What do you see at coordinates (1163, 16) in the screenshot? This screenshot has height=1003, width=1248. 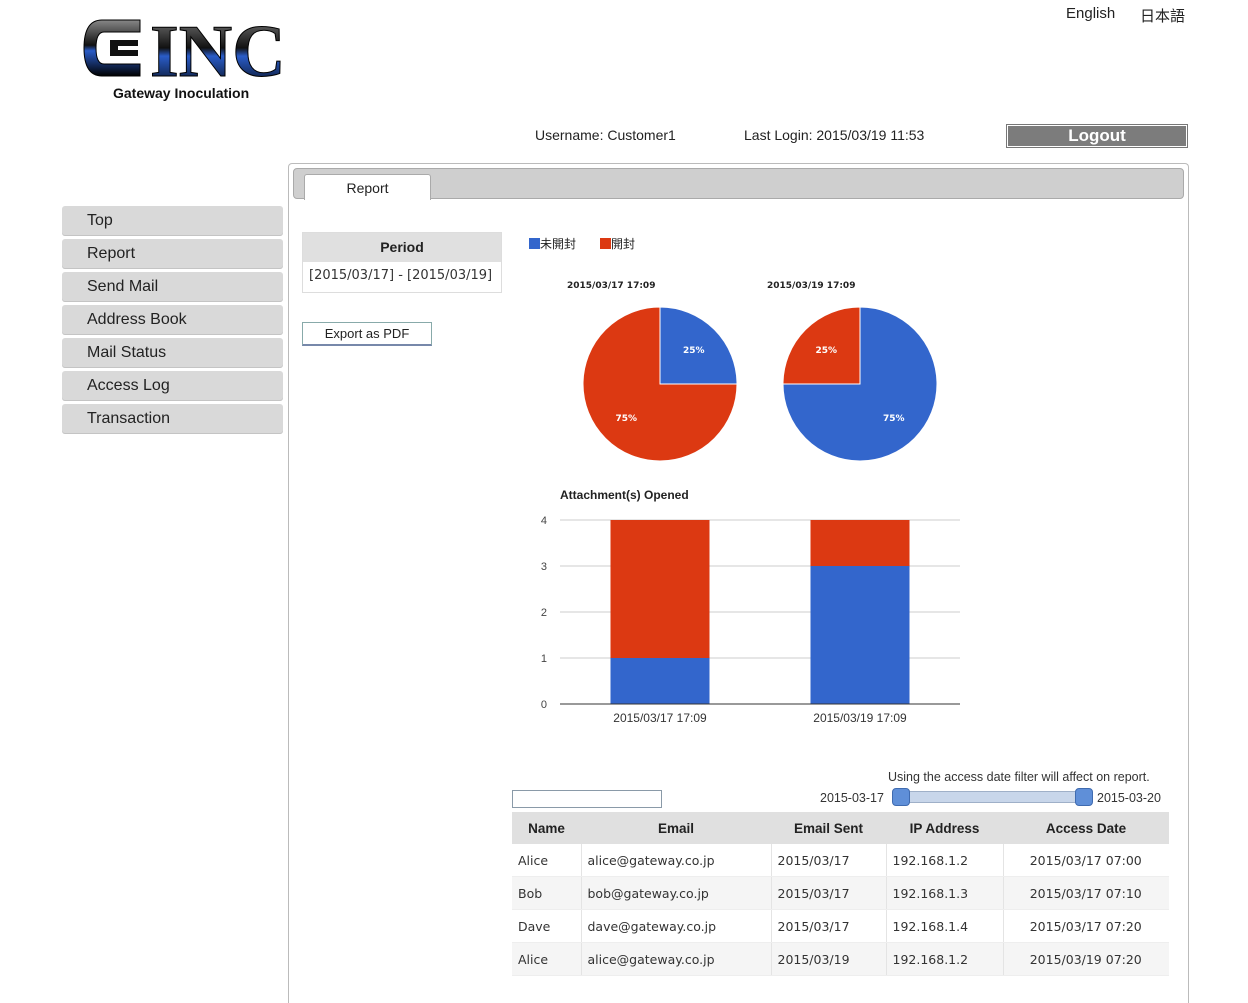 I see `language-japanese-link: 日本語` at bounding box center [1163, 16].